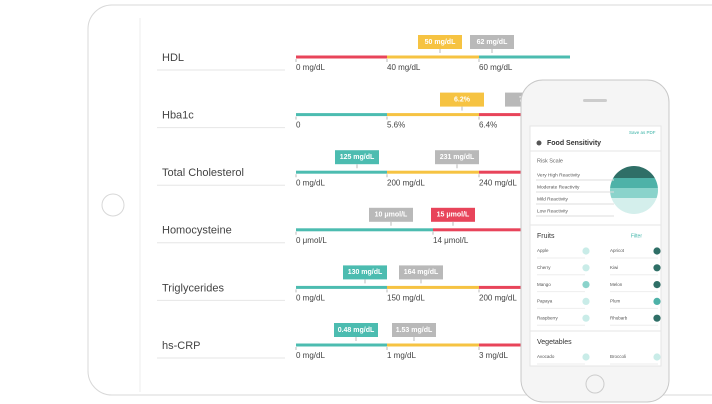 The image size is (712, 404). Describe the element at coordinates (173, 58) in the screenshot. I see `metric-label: HDL` at that location.